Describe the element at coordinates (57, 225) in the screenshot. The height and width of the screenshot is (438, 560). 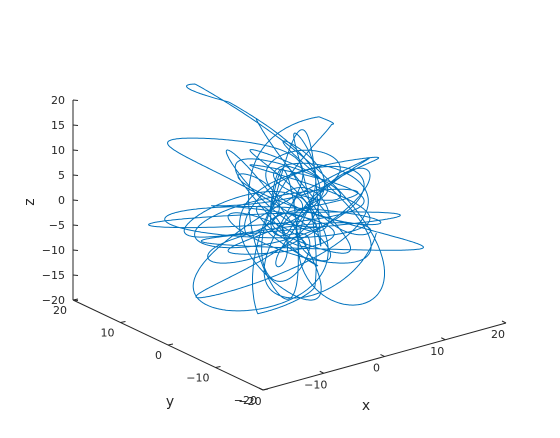
I see `z-tick-label: −5` at that location.